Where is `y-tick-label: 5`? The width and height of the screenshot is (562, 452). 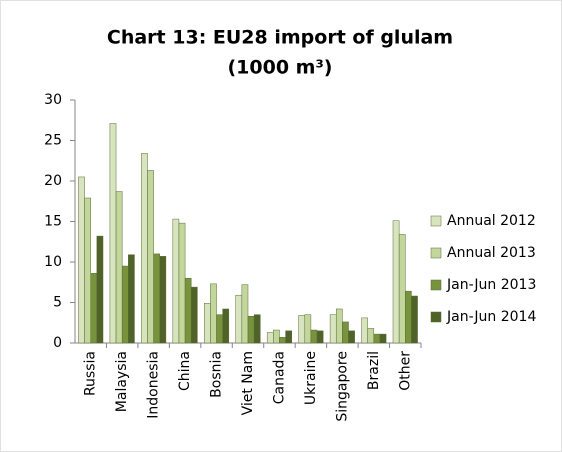 y-tick-label: 5 is located at coordinates (57, 303).